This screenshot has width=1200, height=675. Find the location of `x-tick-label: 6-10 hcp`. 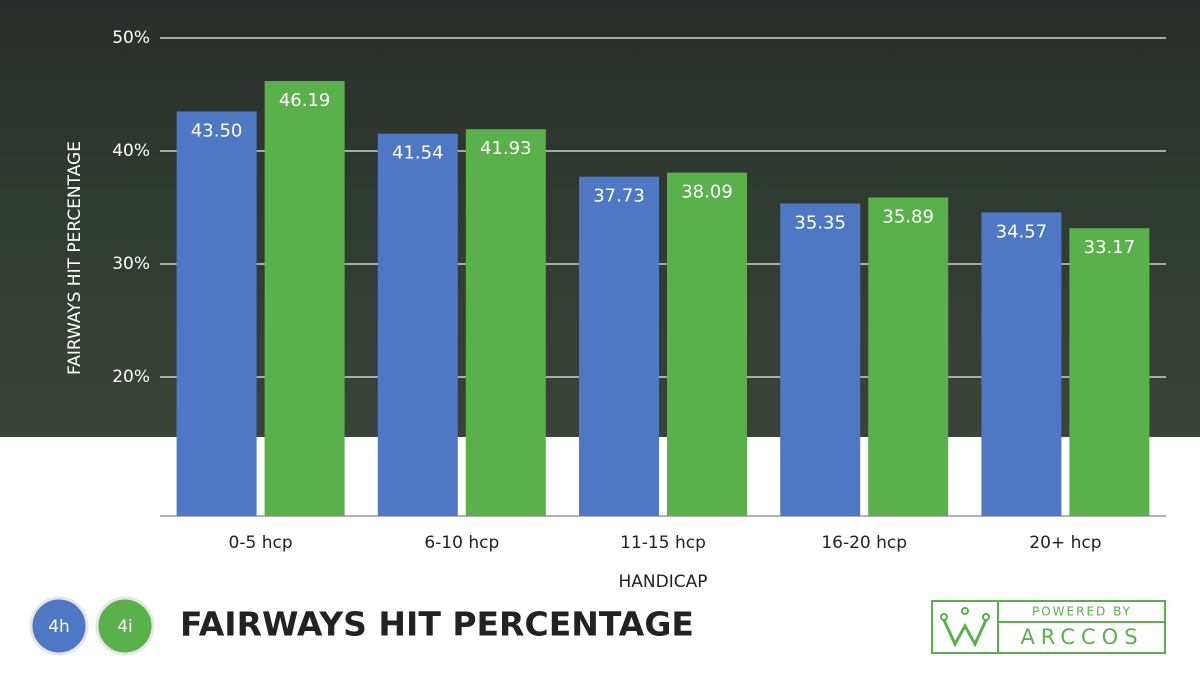

x-tick-label: 6-10 hcp is located at coordinates (461, 543).